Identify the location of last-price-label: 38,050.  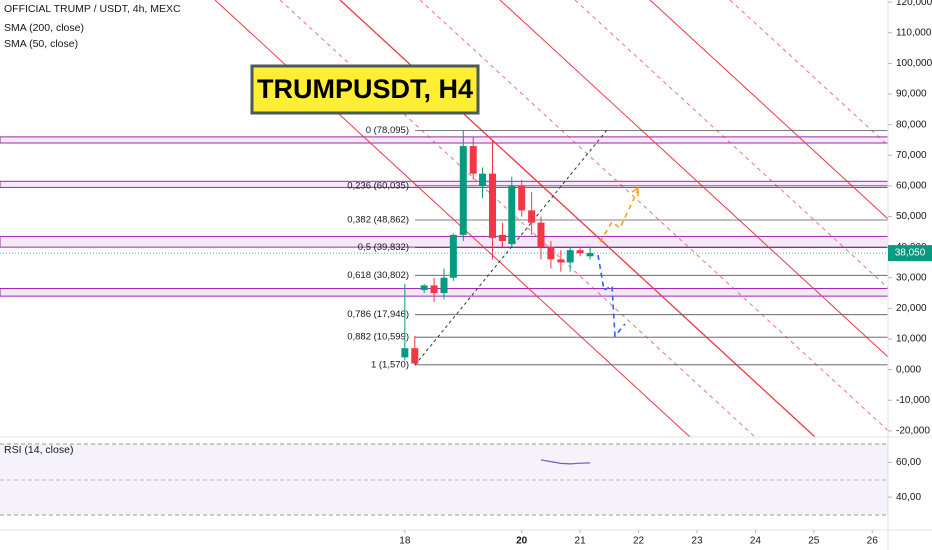
(910, 253).